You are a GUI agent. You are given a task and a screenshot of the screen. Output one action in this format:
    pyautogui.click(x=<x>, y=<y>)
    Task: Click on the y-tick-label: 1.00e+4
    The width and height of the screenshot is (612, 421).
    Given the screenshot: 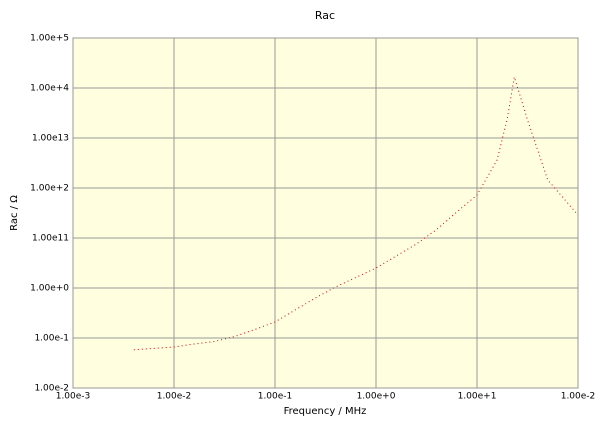 What is the action you would take?
    pyautogui.click(x=49, y=89)
    